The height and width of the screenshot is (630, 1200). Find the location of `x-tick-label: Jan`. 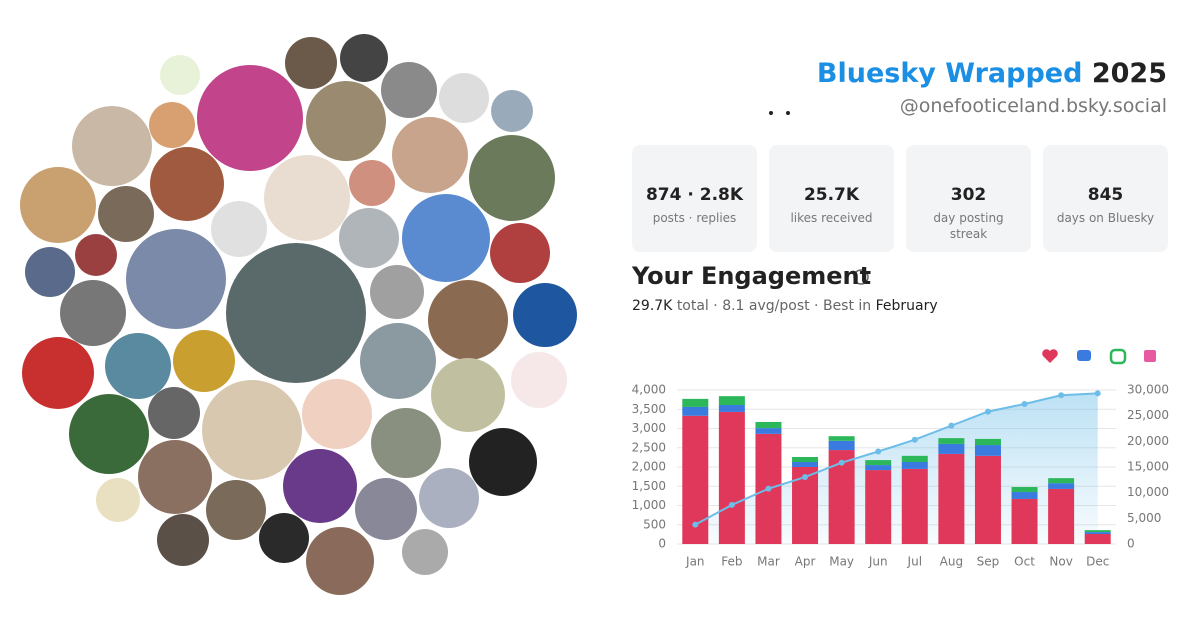

x-tick-label: Jan is located at coordinates (695, 562).